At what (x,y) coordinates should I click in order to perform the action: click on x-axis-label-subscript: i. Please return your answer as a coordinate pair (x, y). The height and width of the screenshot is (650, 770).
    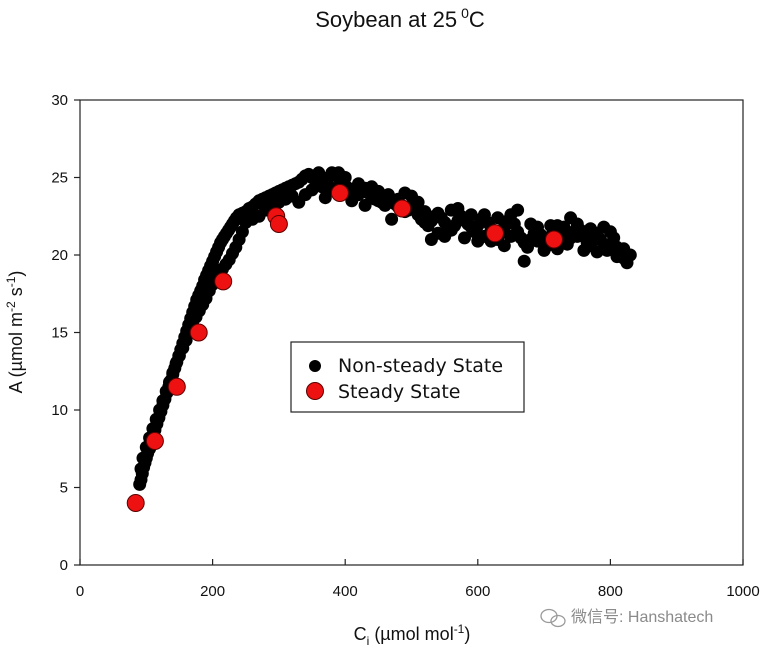
    Looking at the image, I should click on (368, 641).